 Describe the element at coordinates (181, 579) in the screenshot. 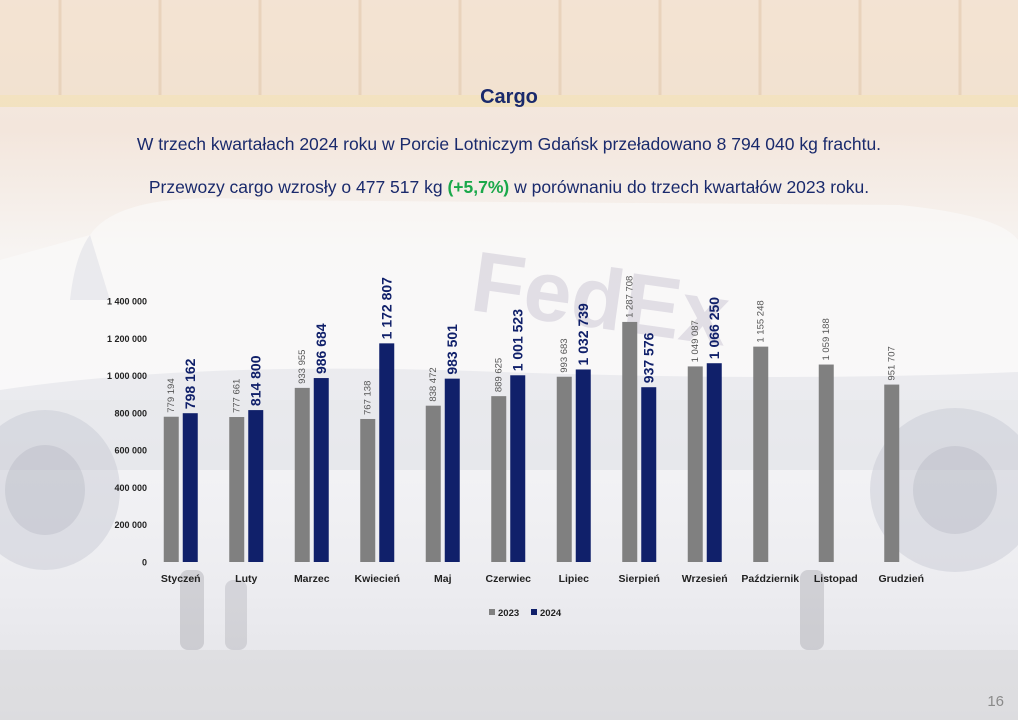

I see `x-tick-label: Styczeń` at that location.